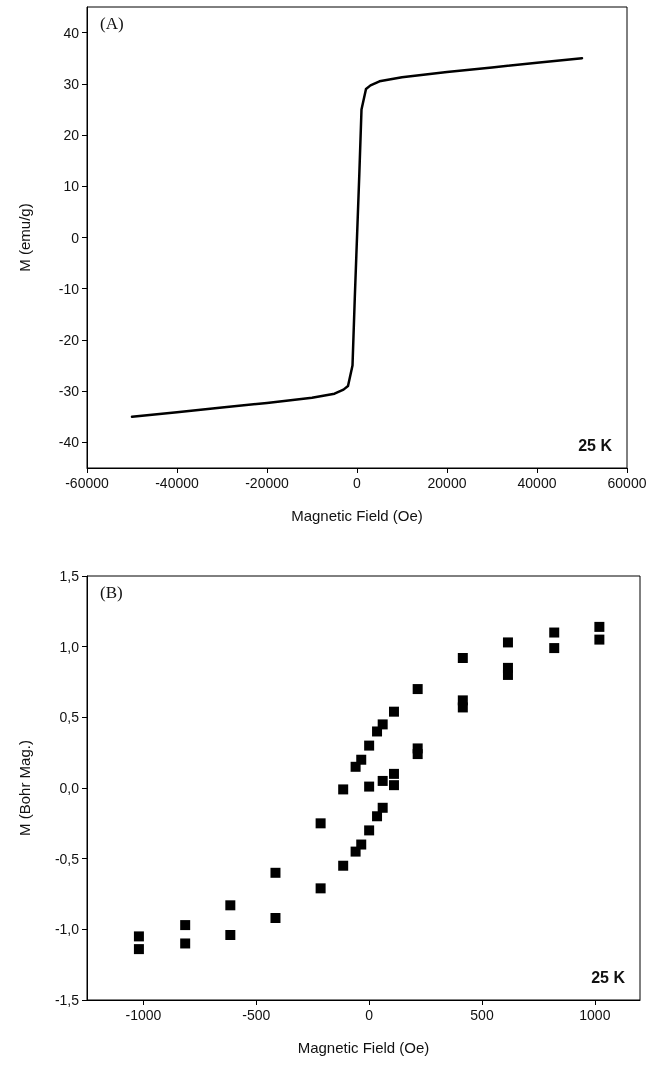  I want to click on y-tick-label: 40, so click(71, 32).